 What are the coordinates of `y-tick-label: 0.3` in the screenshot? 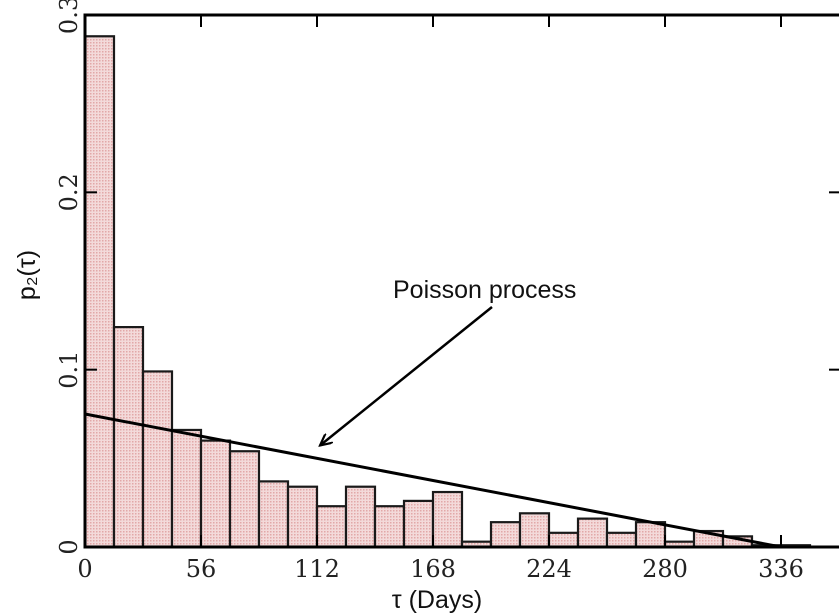 It's located at (69, 17).